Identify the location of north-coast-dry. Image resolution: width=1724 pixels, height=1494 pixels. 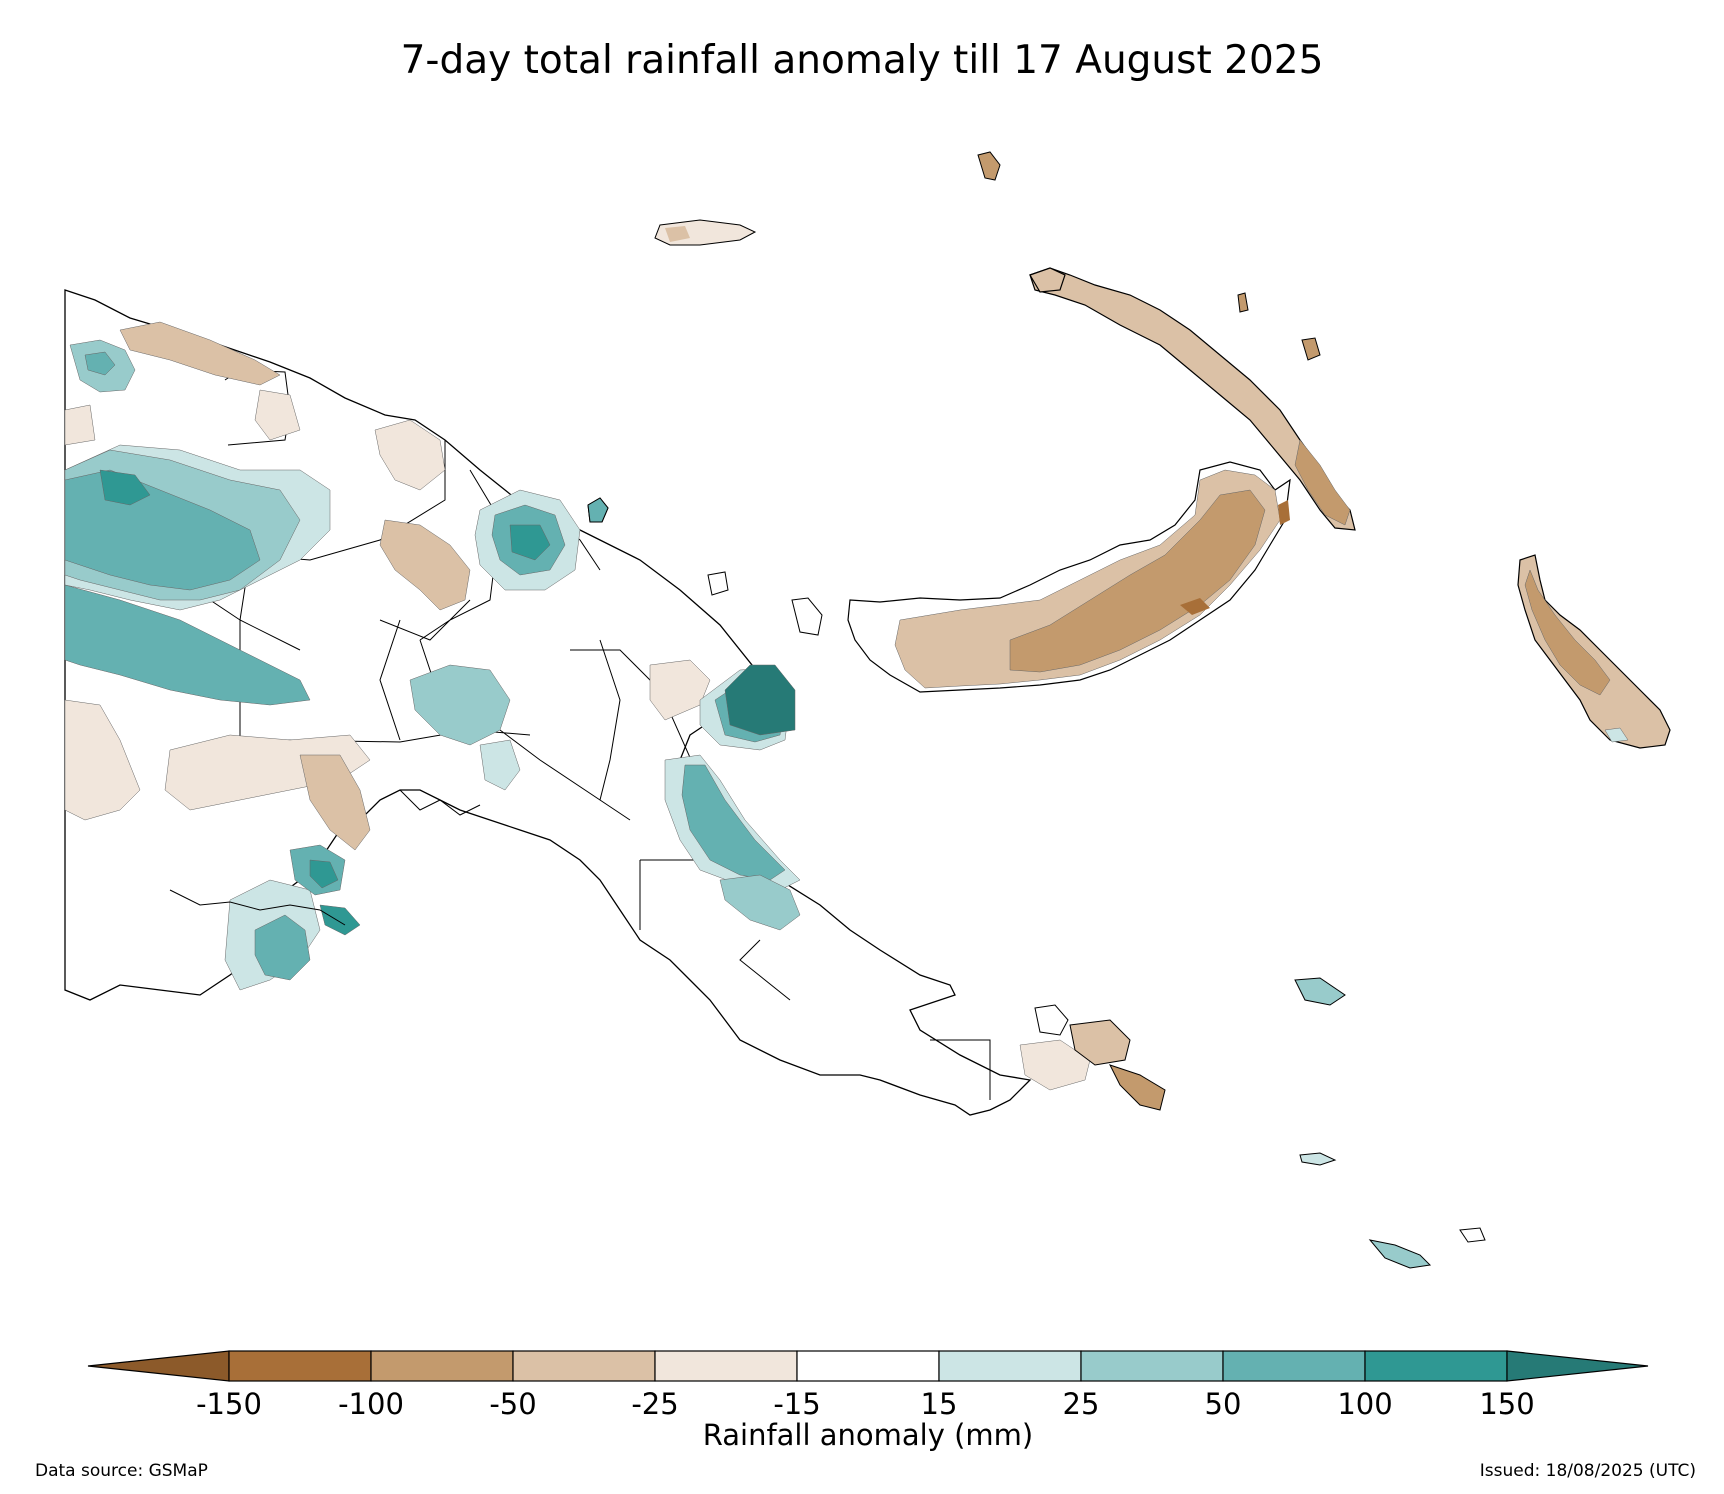
(200, 353).